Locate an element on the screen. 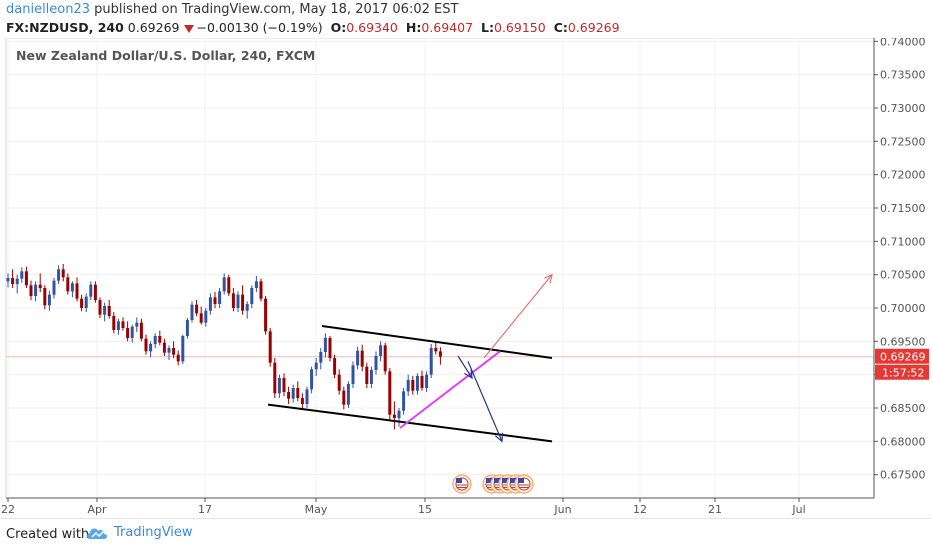 The width and height of the screenshot is (932, 551). last-price: 0.69269 is located at coordinates (153, 27).